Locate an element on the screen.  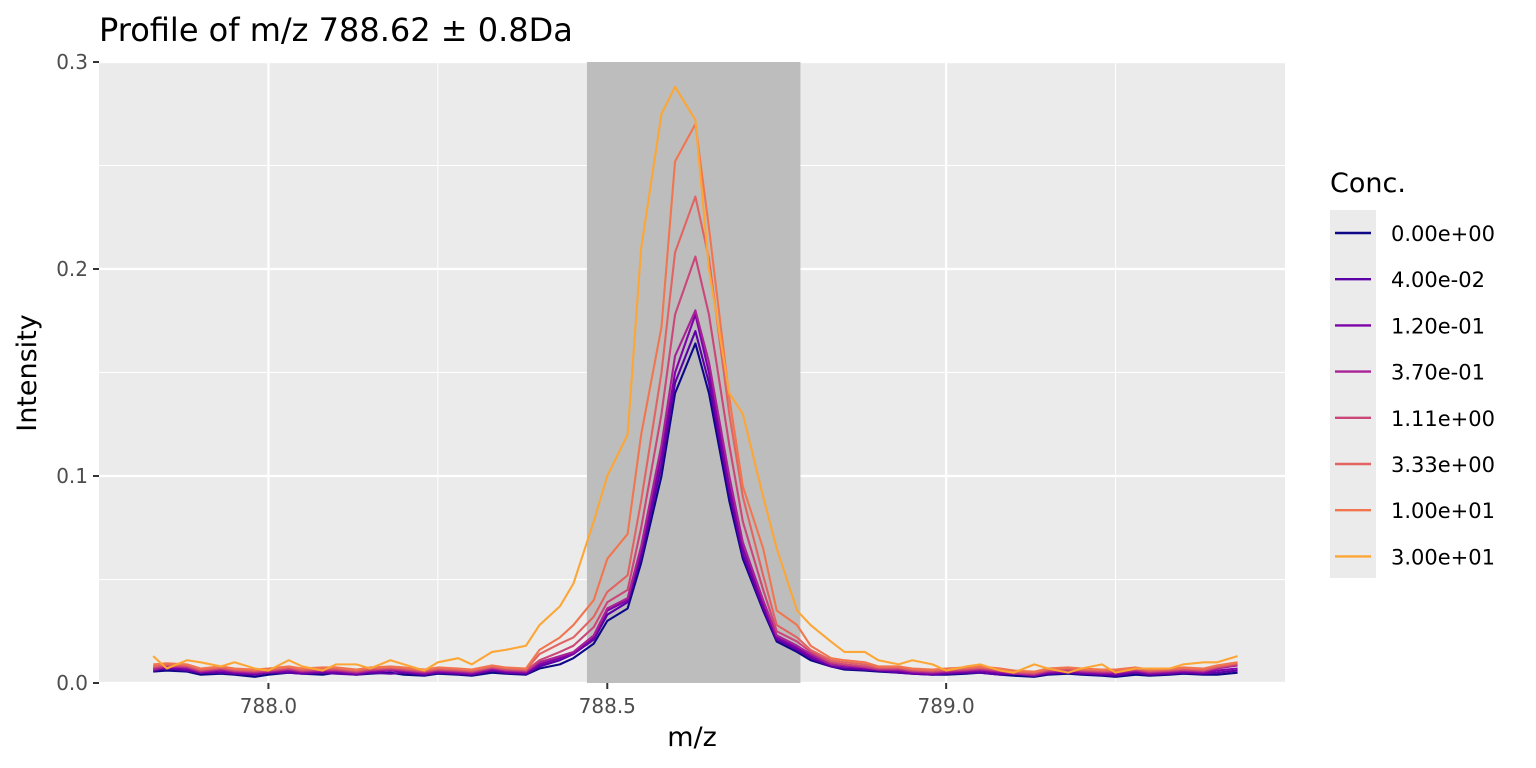
x-axis: 788.0 788.5 789.0 is located at coordinates (607, 700).